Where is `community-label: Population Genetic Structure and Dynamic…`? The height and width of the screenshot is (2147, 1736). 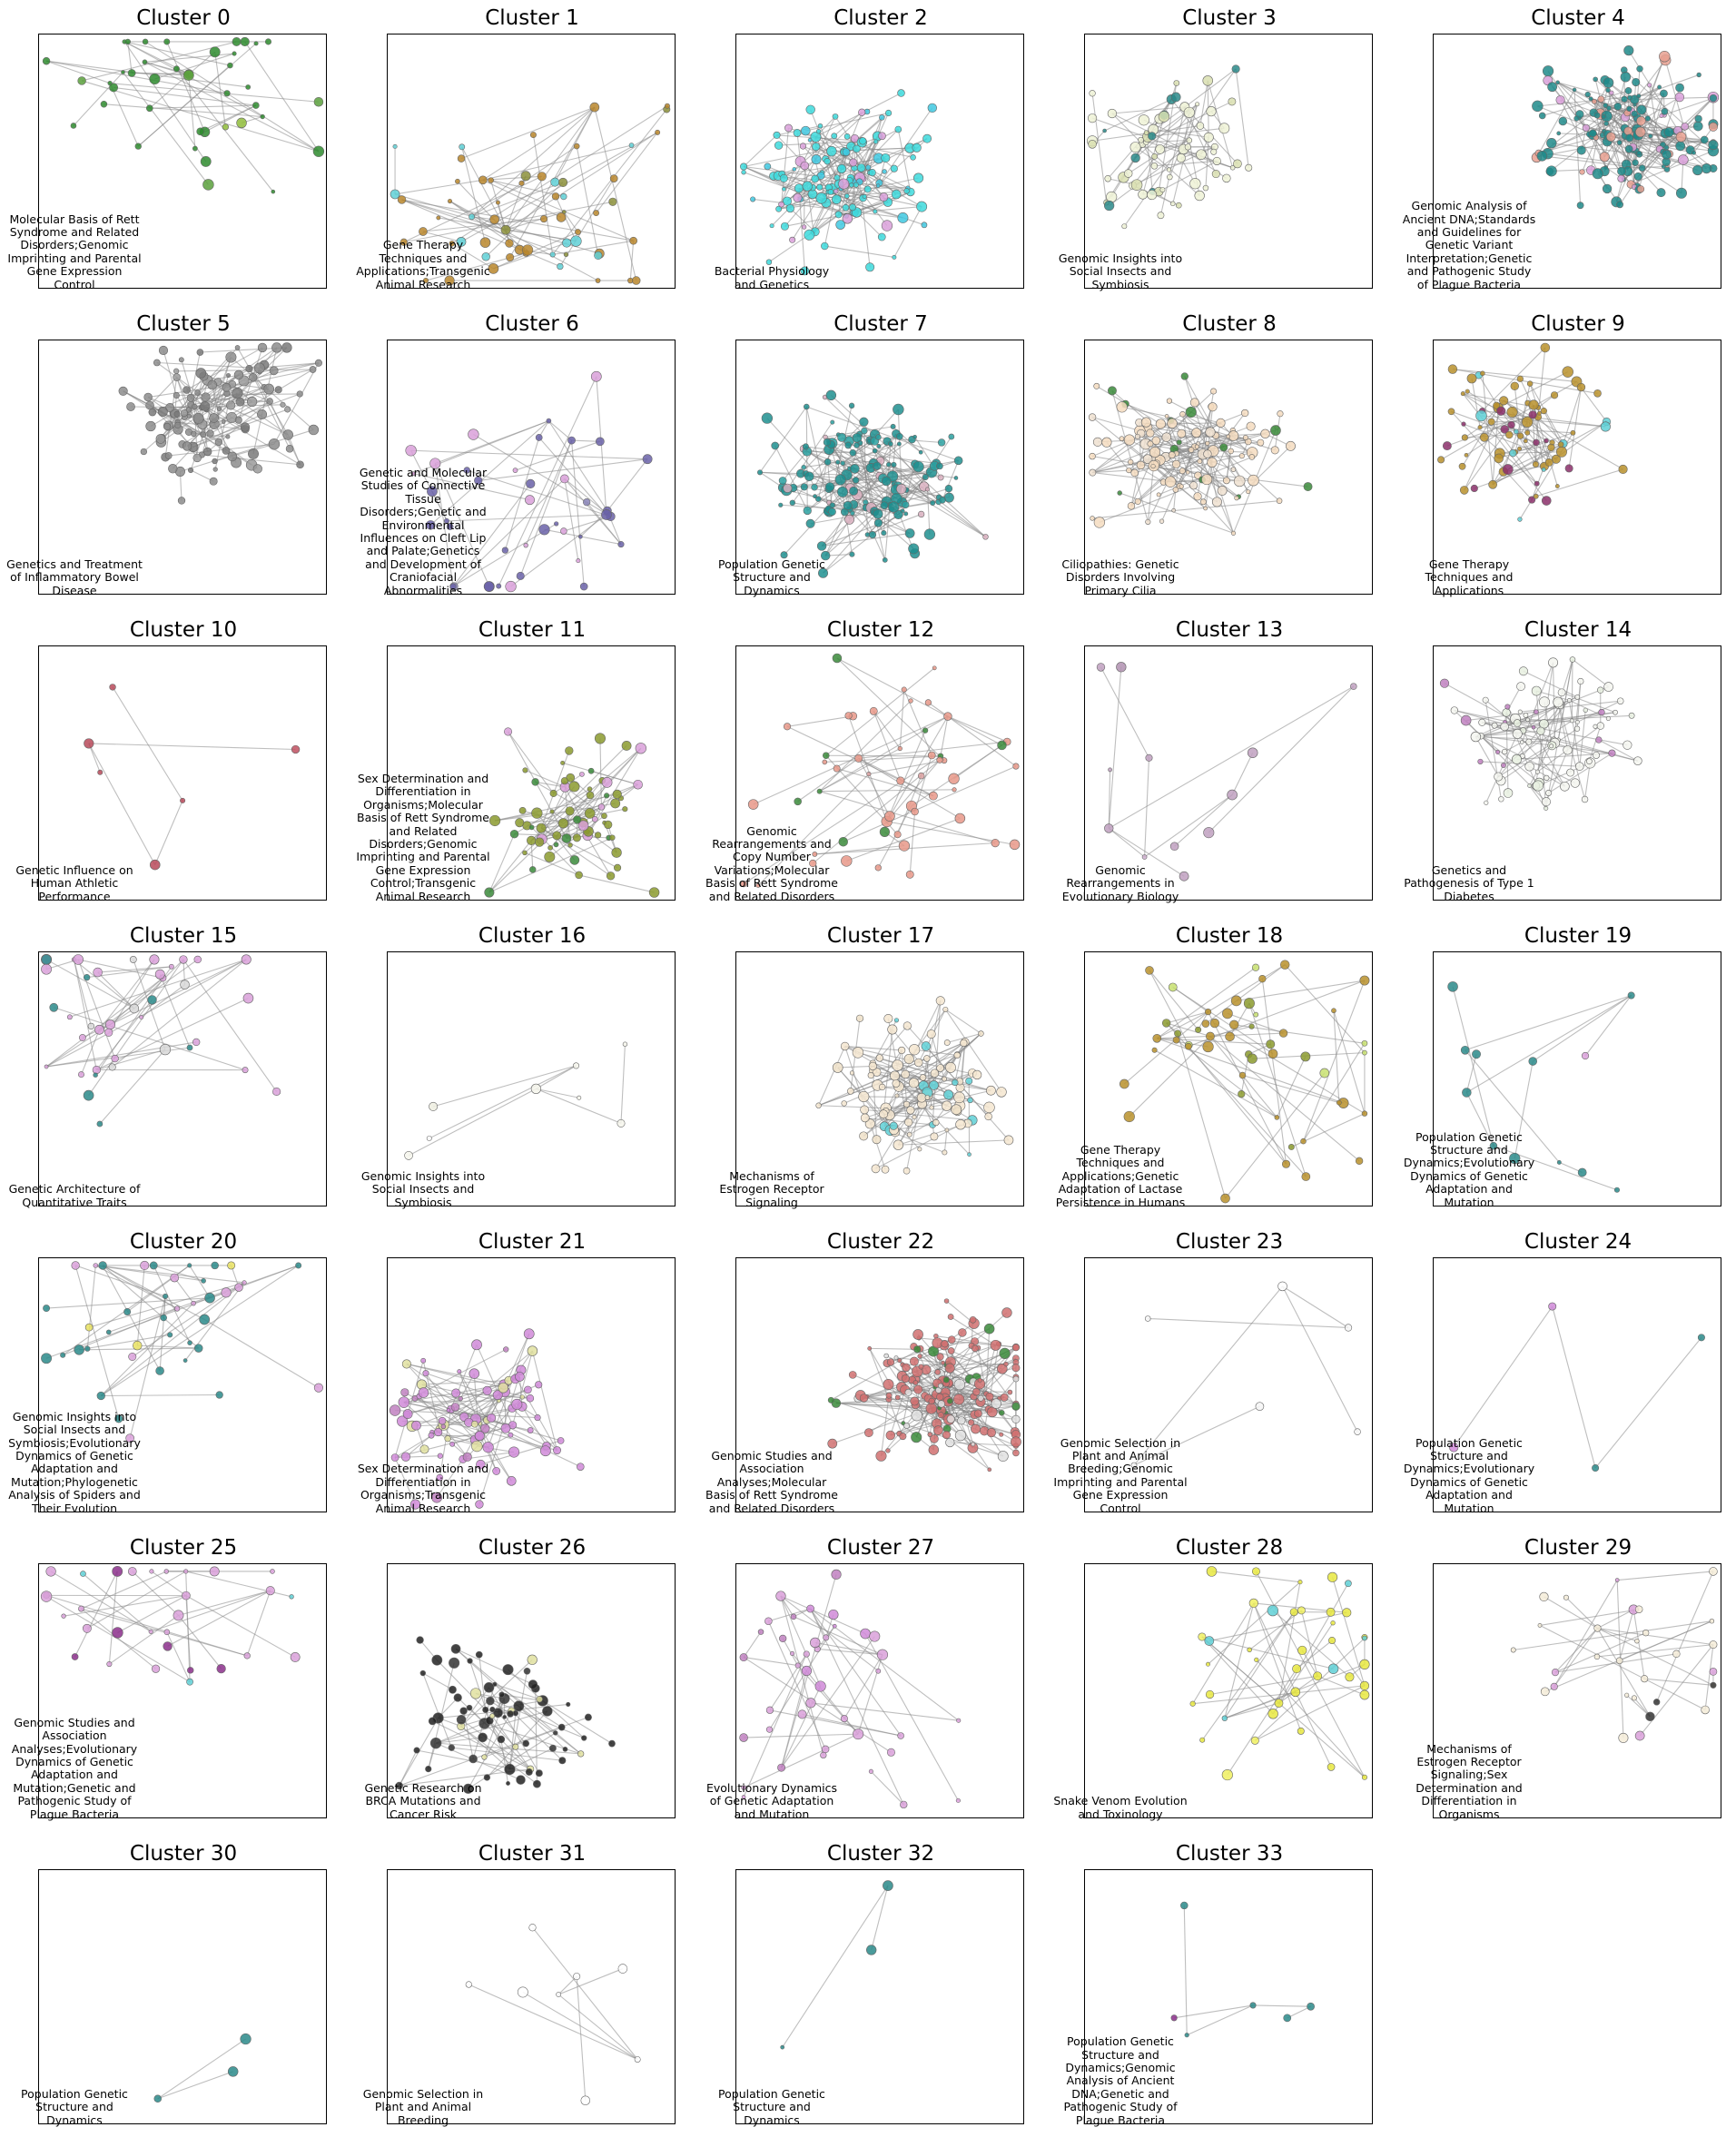
community-label: Population Genetic Structure and Dynamic… is located at coordinates (772, 2108).